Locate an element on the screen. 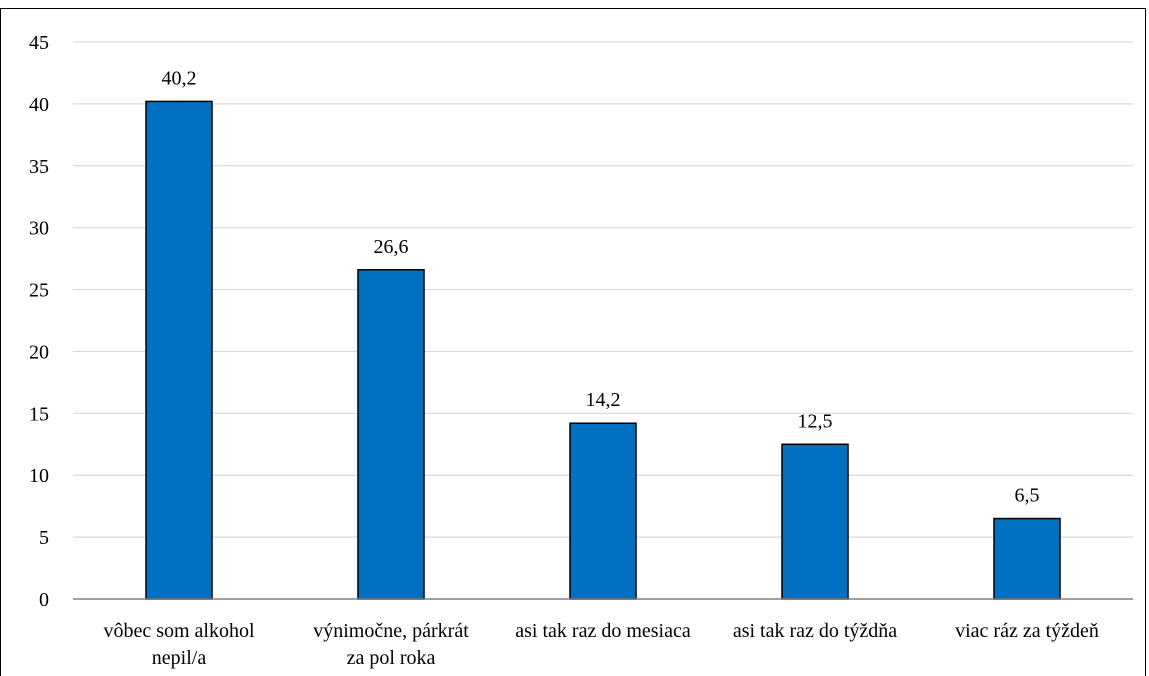 The width and height of the screenshot is (1149, 676). x-tick-label: viac ráz za týždeň is located at coordinates (1027, 631).